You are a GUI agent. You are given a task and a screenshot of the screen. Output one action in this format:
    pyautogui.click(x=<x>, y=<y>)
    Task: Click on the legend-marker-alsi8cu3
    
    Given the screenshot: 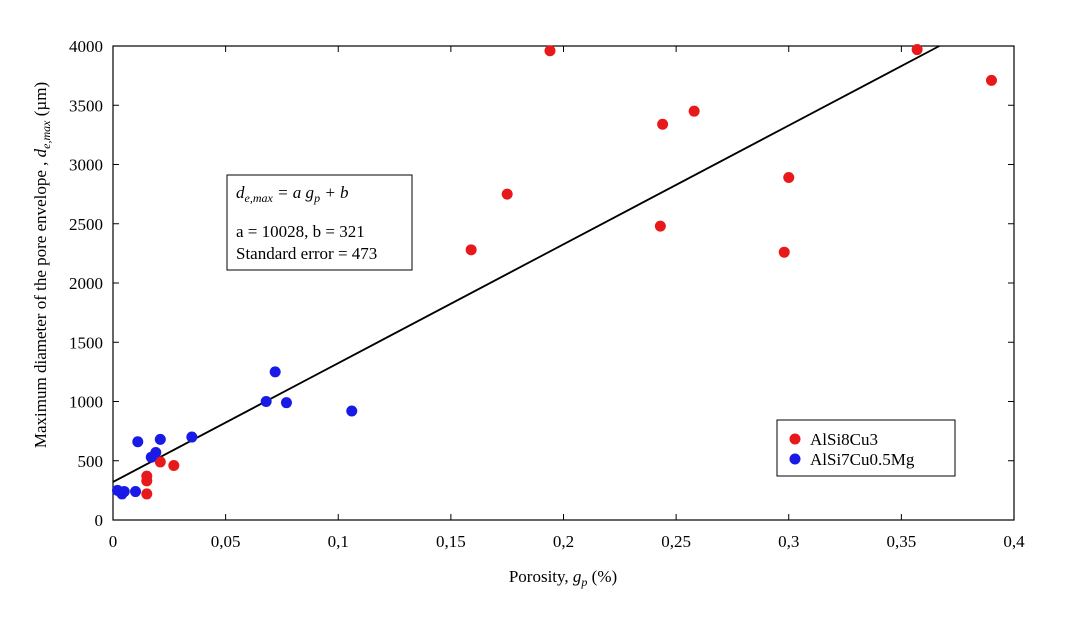 What is the action you would take?
    pyautogui.click(x=795, y=439)
    